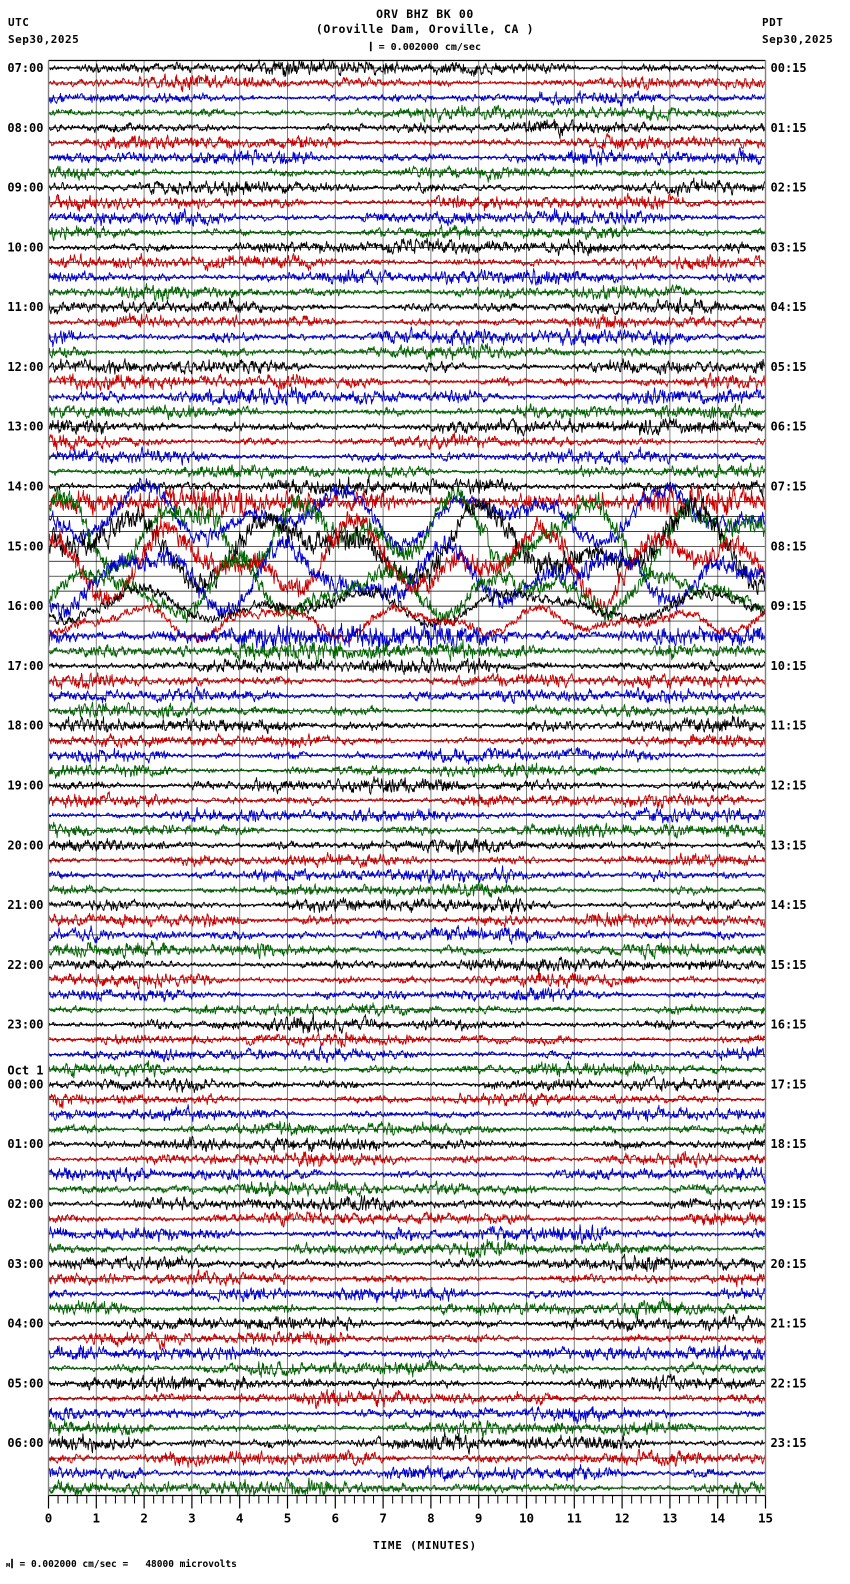  Describe the element at coordinates (25, 367) in the screenshot. I see `left-hour-label: 12:00` at that location.